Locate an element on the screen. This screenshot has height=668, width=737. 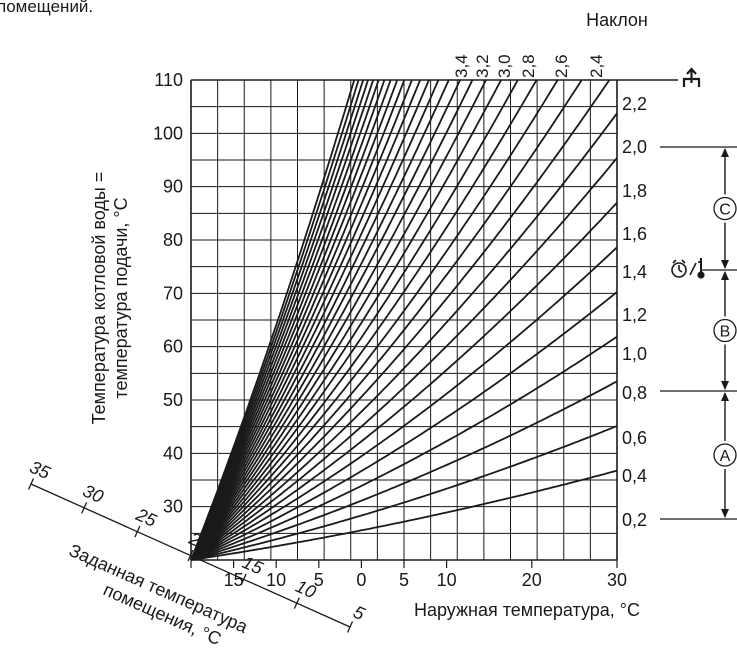
room-axis-tick-label: 25 is located at coordinates (146, 517).